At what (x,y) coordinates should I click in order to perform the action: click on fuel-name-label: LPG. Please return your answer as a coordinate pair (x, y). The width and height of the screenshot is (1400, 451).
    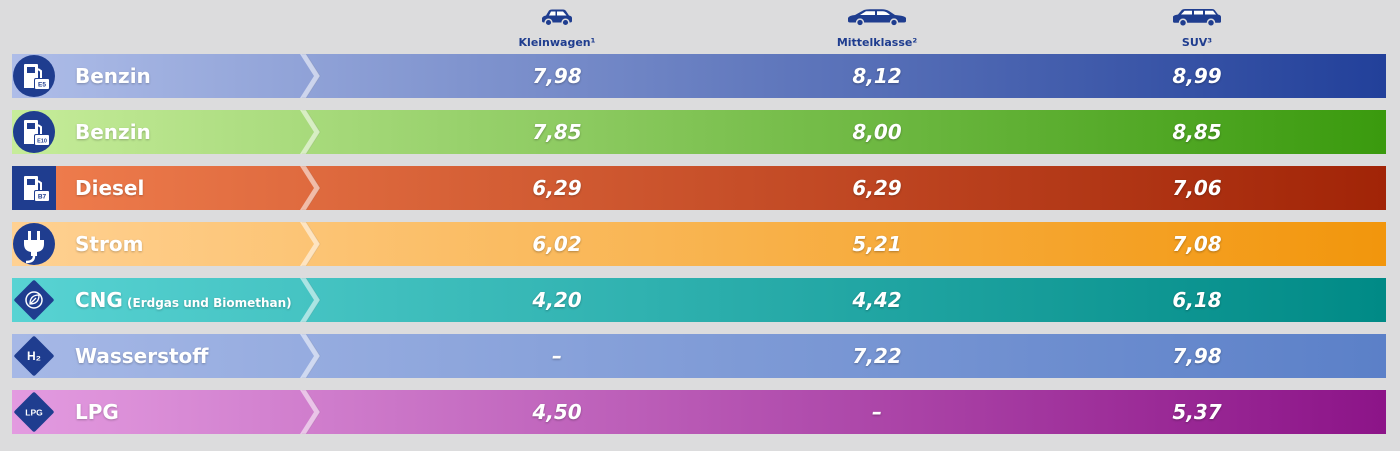
    Looking at the image, I should click on (97, 412).